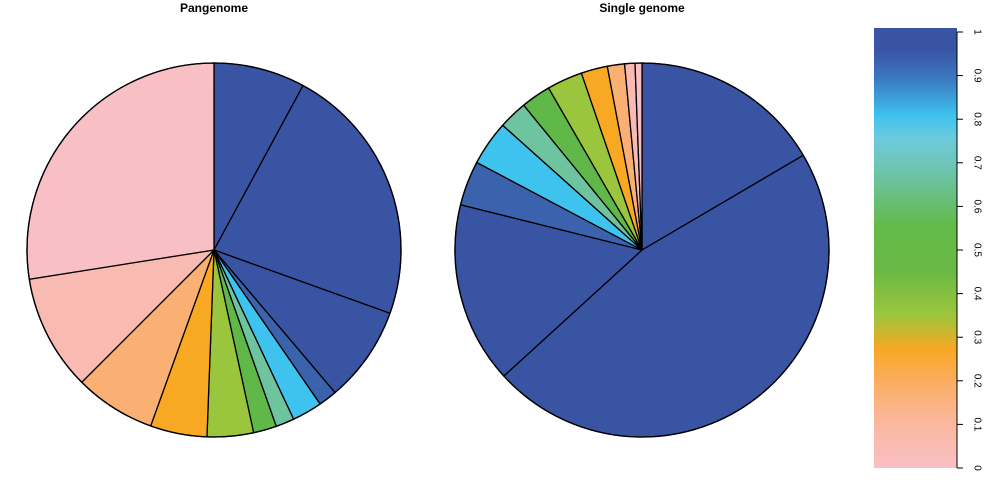  I want to click on colorbar-tick-label: 0.2, so click(977, 381).